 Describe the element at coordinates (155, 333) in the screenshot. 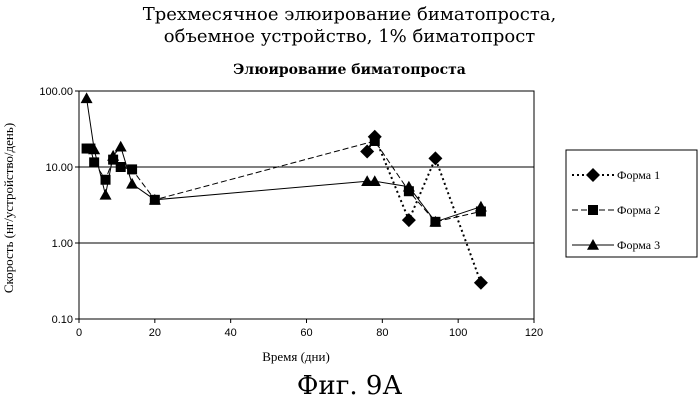

I see `x-tick-label: 20` at that location.